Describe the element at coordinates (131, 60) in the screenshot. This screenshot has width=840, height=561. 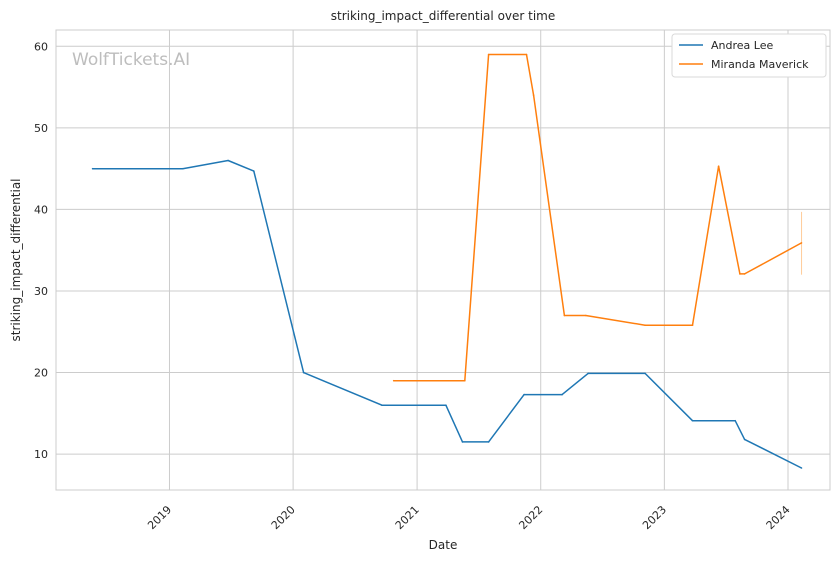
I see `watermark: WolfTickets.AI` at that location.